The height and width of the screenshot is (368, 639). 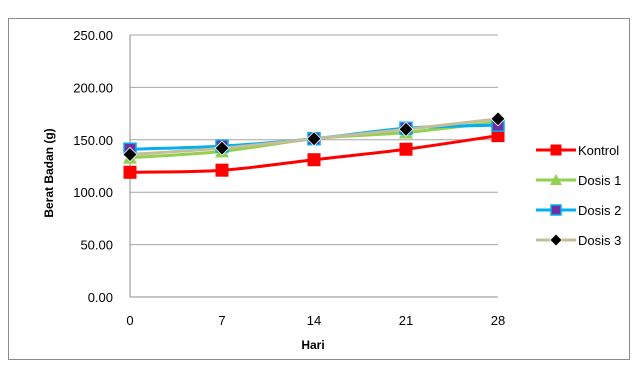 I want to click on legend-item: Dosis 1, so click(x=578, y=180).